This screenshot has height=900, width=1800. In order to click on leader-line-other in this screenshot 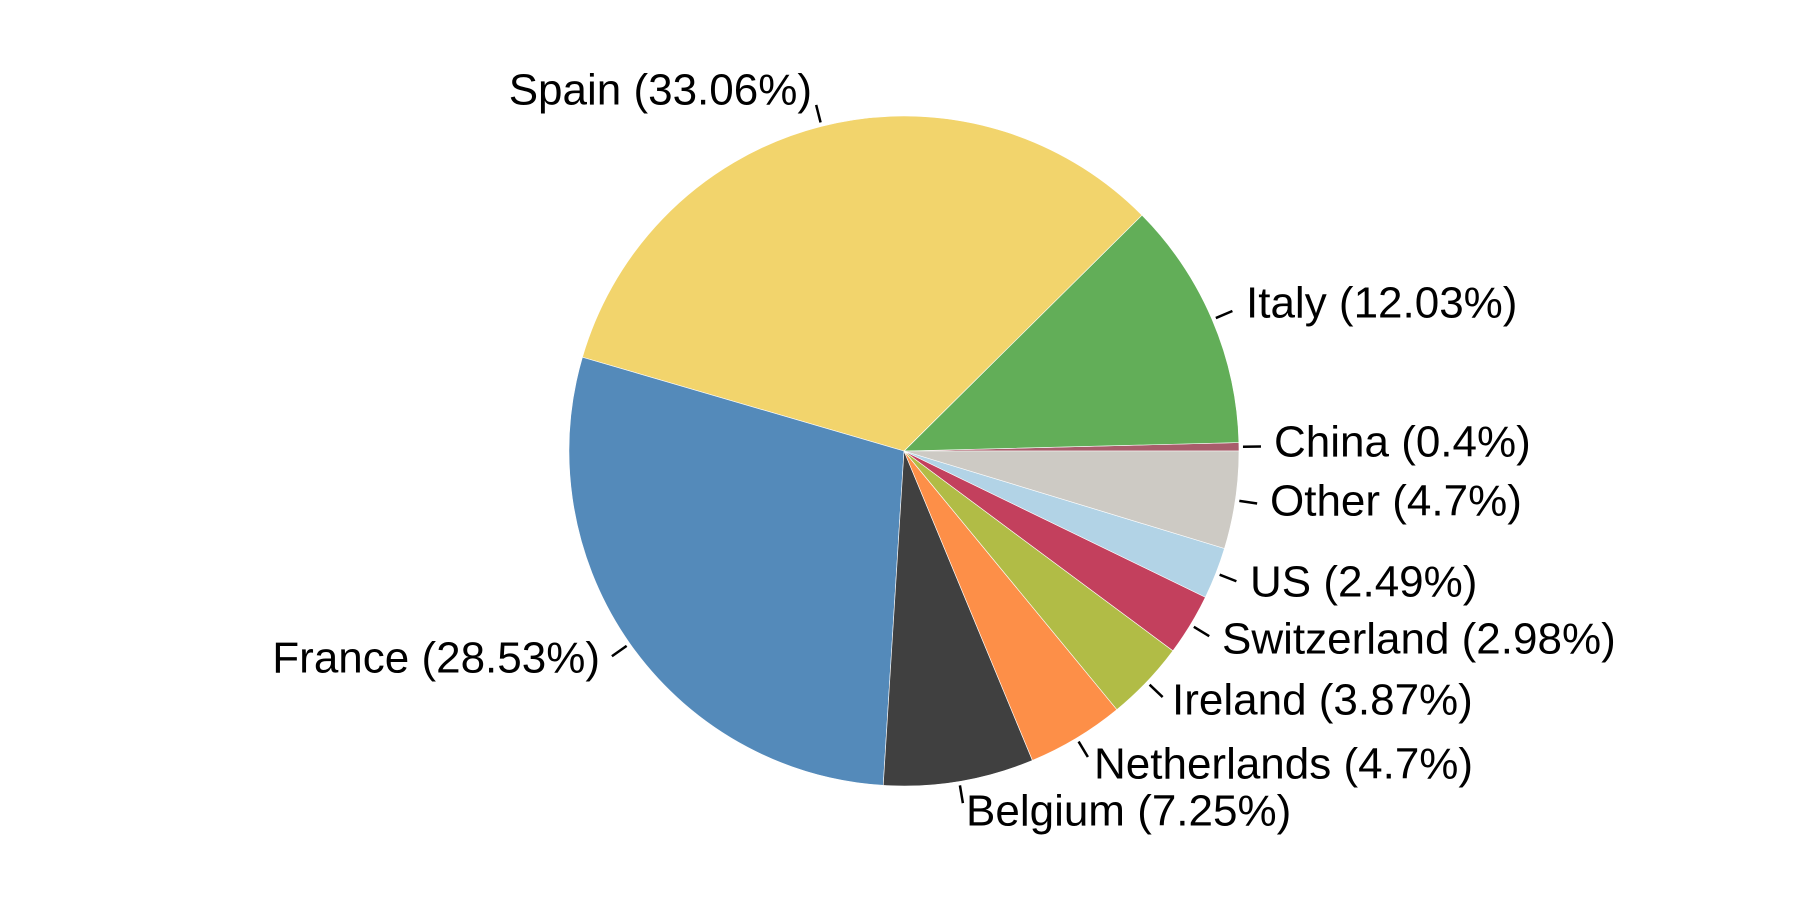, I will do `click(1248, 502)`.